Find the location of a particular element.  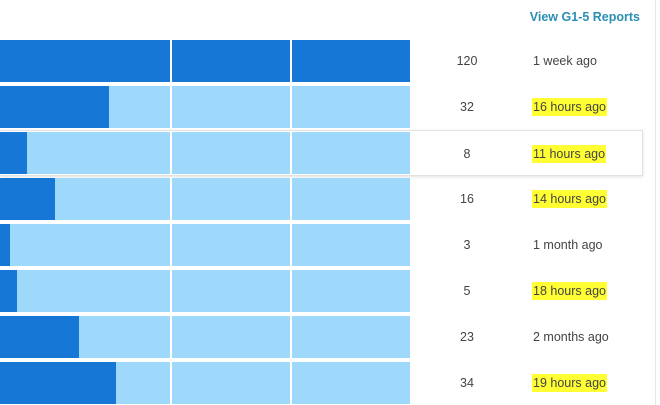

list-row: 32 16 hours ago is located at coordinates (327, 107).